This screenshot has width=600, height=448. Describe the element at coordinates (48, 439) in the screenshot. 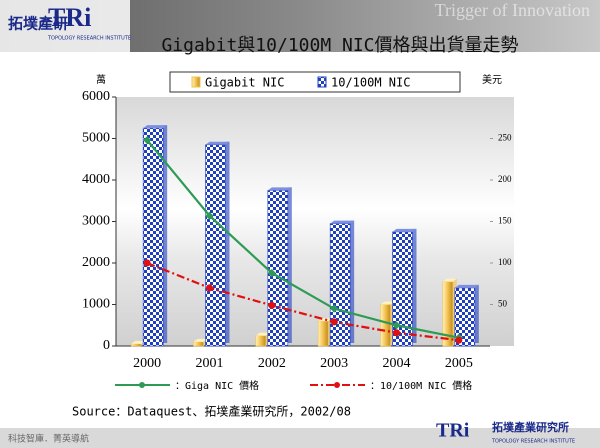

I see `footer-slogan: 科技智庫．菁英導航` at that location.